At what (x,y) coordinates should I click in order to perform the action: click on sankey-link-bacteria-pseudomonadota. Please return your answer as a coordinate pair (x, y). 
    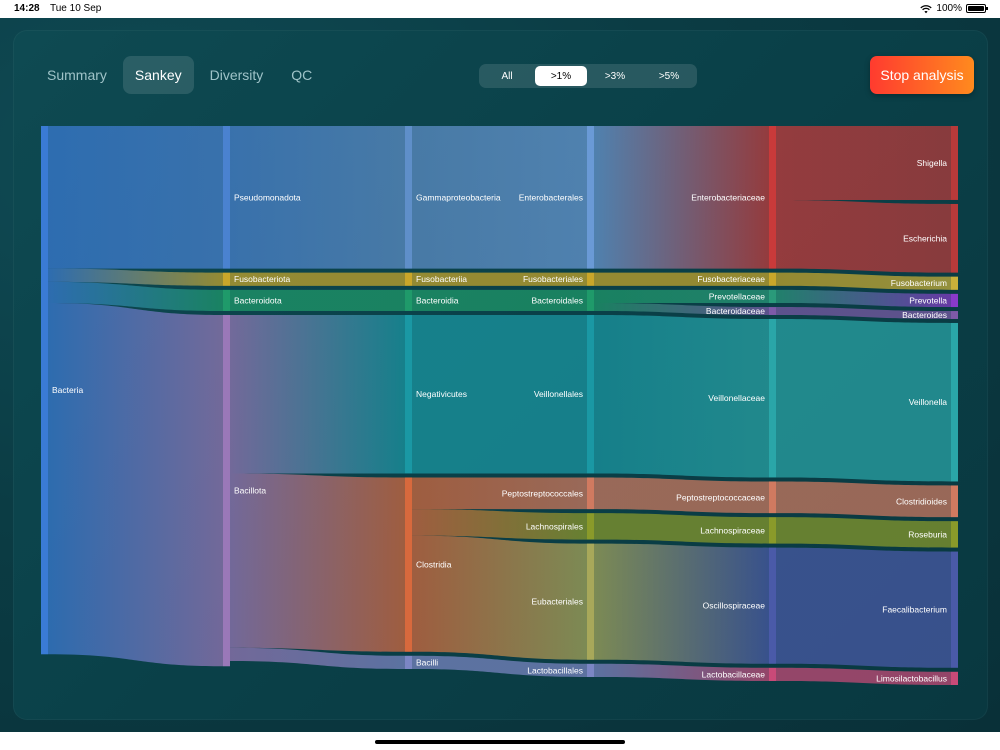
    Looking at the image, I should click on (135, 197).